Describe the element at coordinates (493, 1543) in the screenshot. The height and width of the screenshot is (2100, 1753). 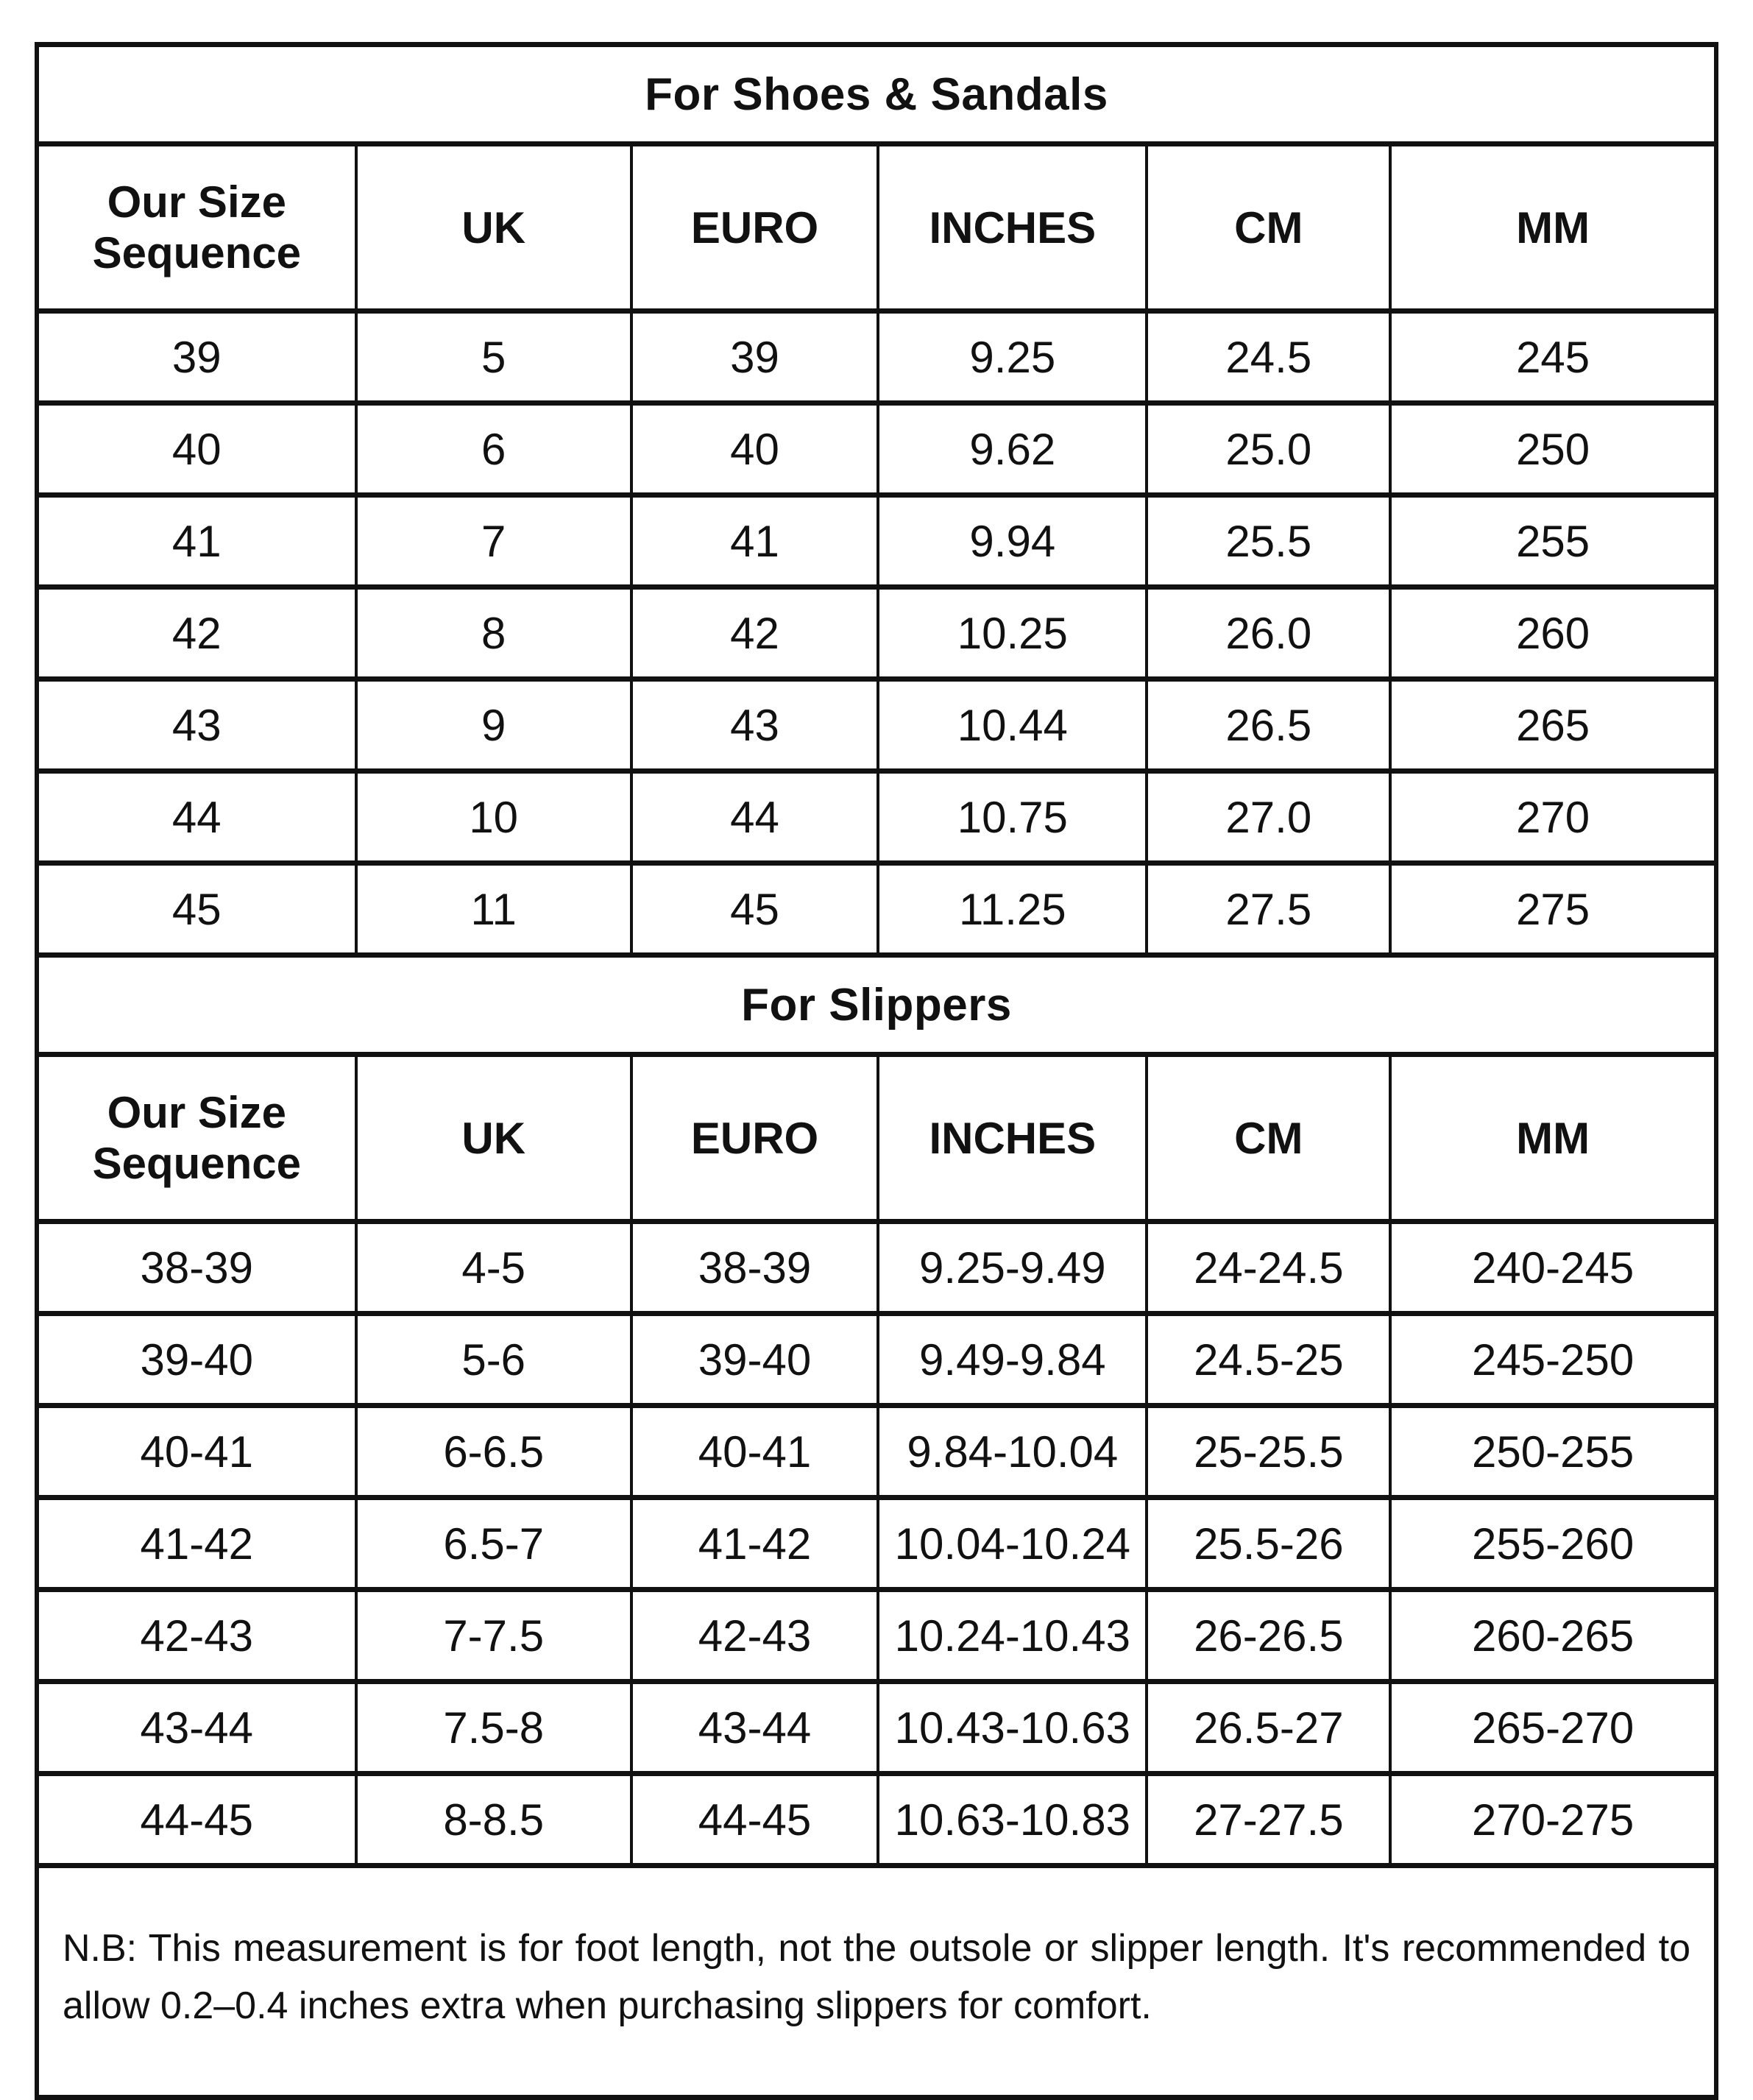
I see `table-cell: 6.5-7` at that location.